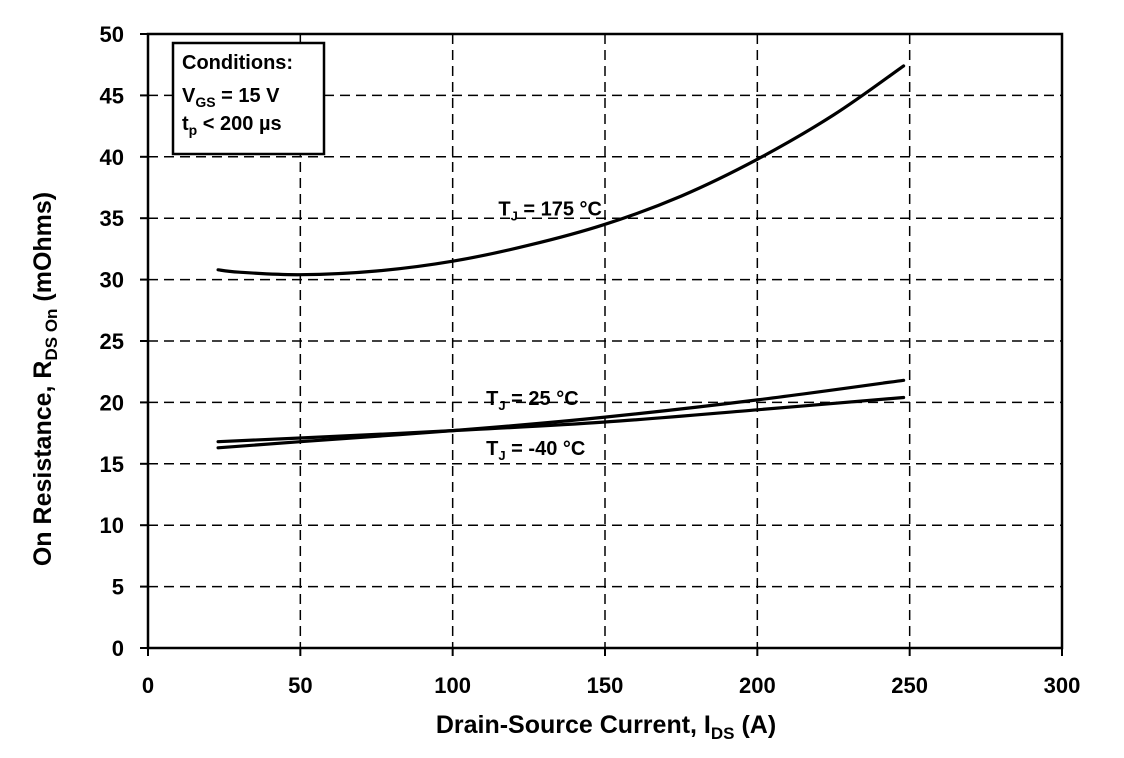 This screenshot has height=758, width=1124. What do you see at coordinates (605, 685) in the screenshot?
I see `x-tick-label: 150` at bounding box center [605, 685].